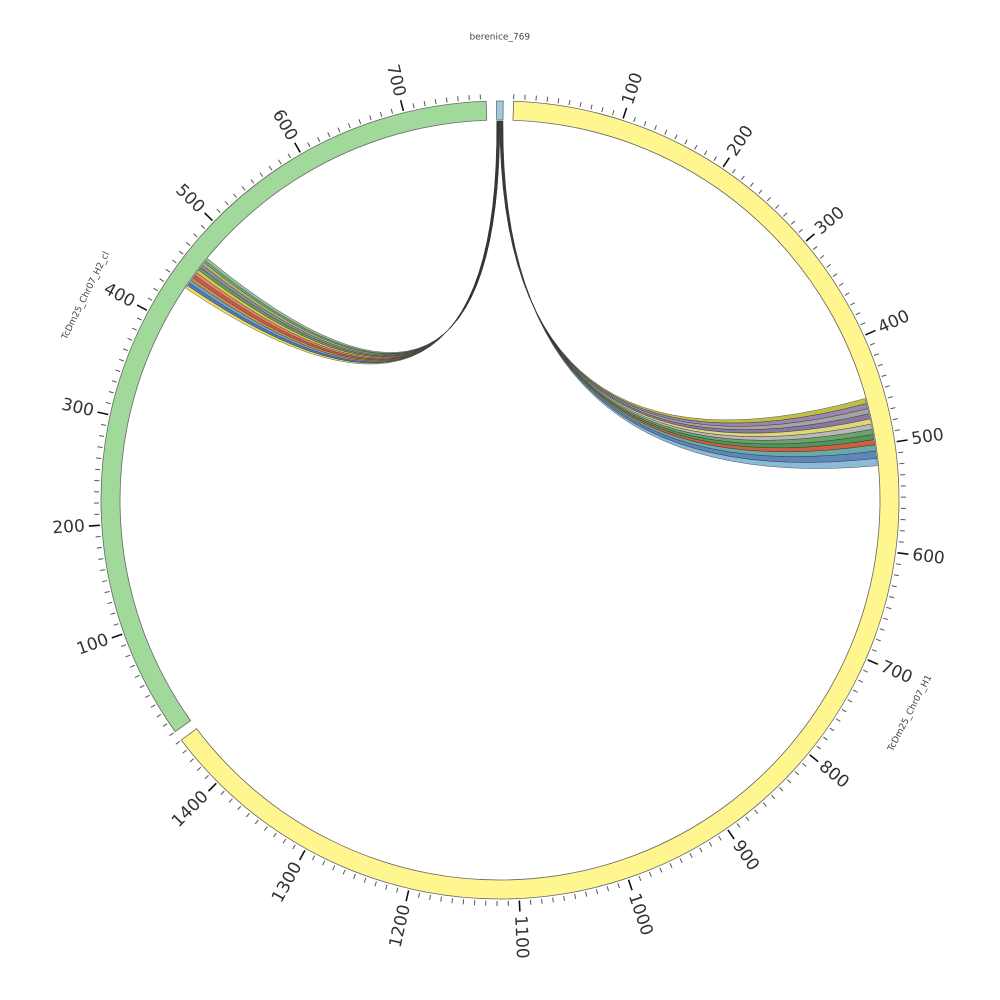  What do you see at coordinates (69, 527) in the screenshot?
I see `tick-label: 200` at bounding box center [69, 527].